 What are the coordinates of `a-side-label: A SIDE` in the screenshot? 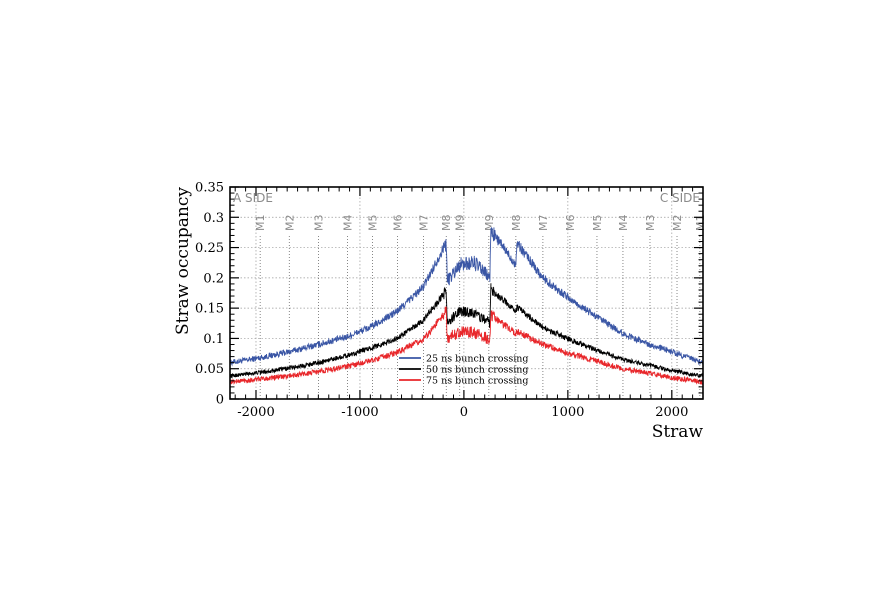 It's located at (253, 198).